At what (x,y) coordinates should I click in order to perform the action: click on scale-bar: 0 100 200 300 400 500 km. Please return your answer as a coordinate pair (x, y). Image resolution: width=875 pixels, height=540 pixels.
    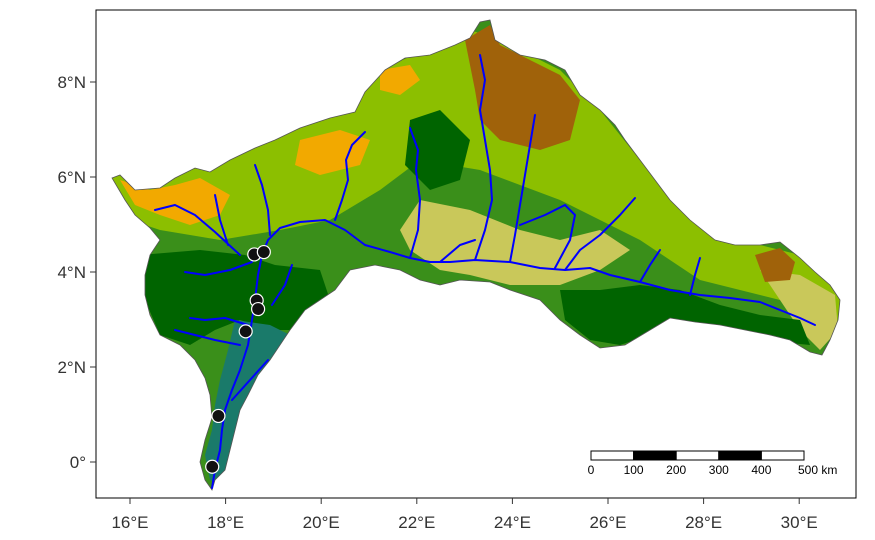
    Looking at the image, I should click on (712, 463).